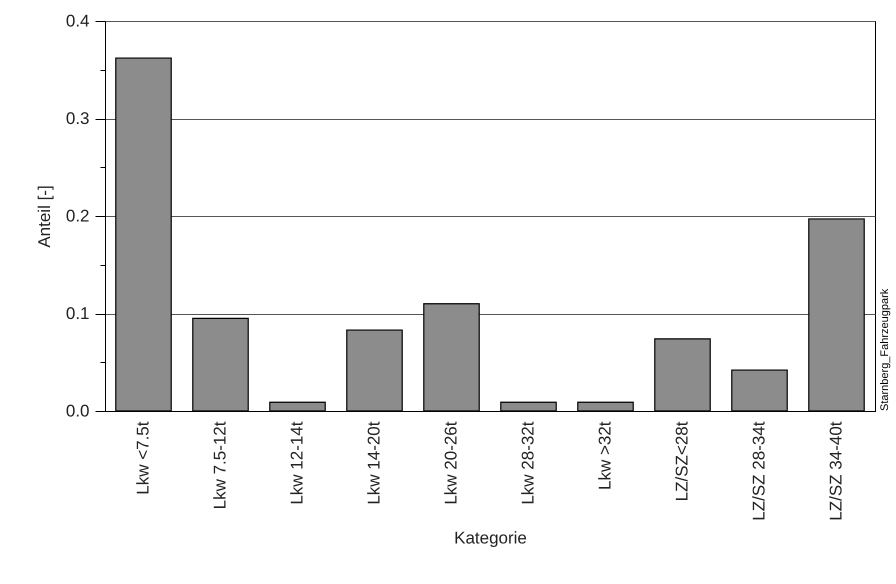 Image resolution: width=896 pixels, height=584 pixels. What do you see at coordinates (78, 21) in the screenshot?
I see `y-tick-label: 0.4` at bounding box center [78, 21].